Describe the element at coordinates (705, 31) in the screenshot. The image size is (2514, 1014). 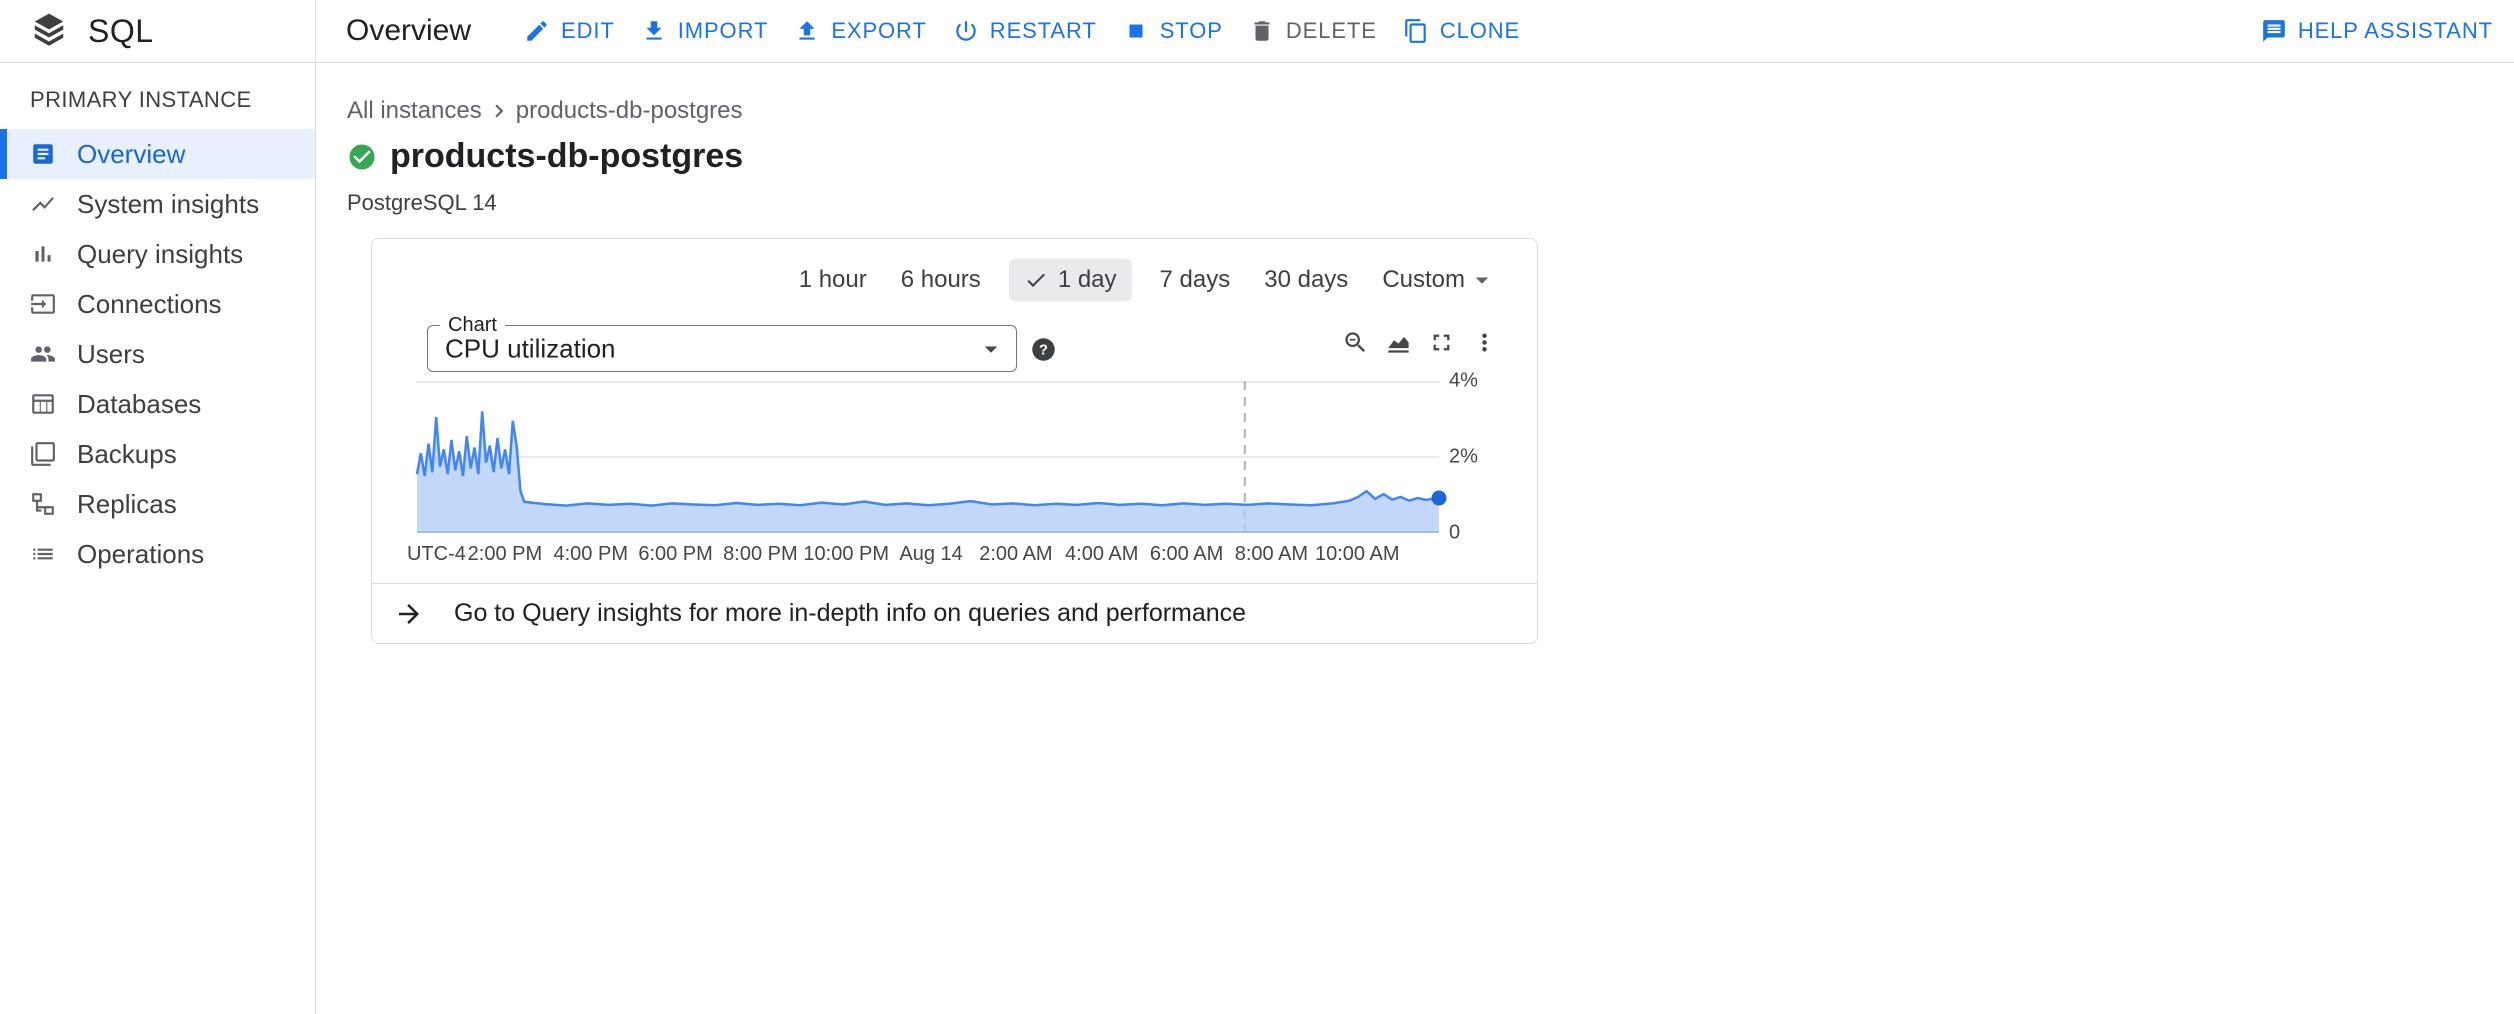
I see `import-button: IMPORT` at that location.